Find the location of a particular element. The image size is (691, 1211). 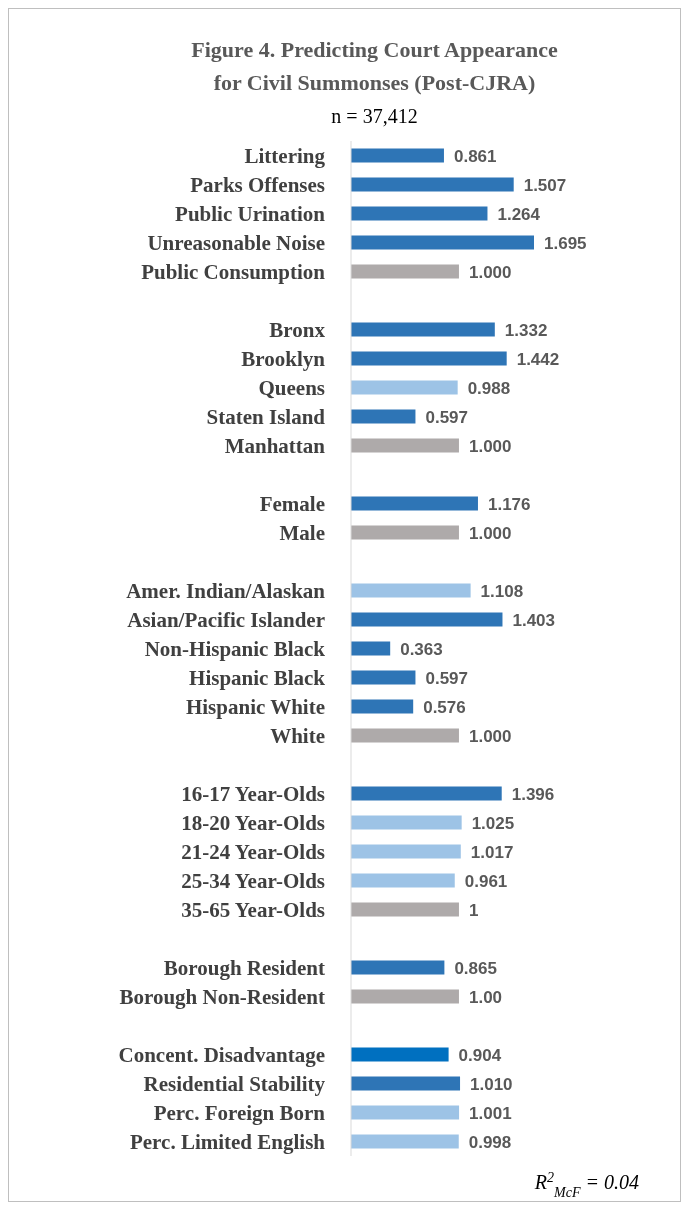

y-tick-label: Littering is located at coordinates (285, 155).